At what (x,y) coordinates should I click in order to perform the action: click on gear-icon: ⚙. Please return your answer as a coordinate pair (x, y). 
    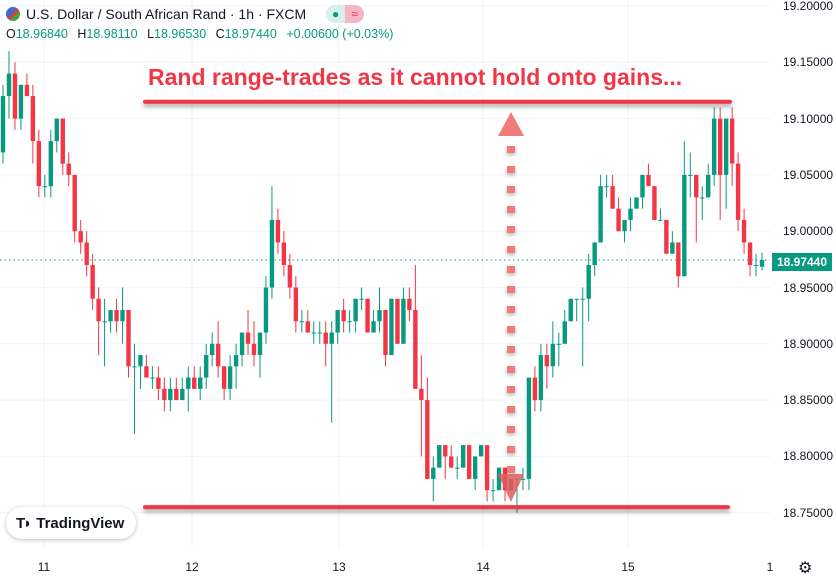
    Looking at the image, I should click on (805, 568).